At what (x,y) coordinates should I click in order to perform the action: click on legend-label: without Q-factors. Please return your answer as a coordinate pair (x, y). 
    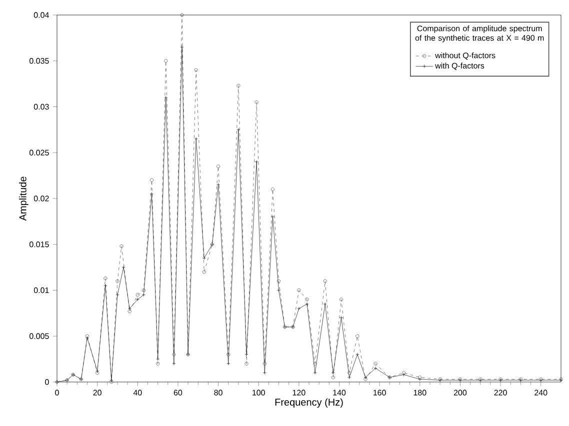
    Looking at the image, I should click on (465, 56).